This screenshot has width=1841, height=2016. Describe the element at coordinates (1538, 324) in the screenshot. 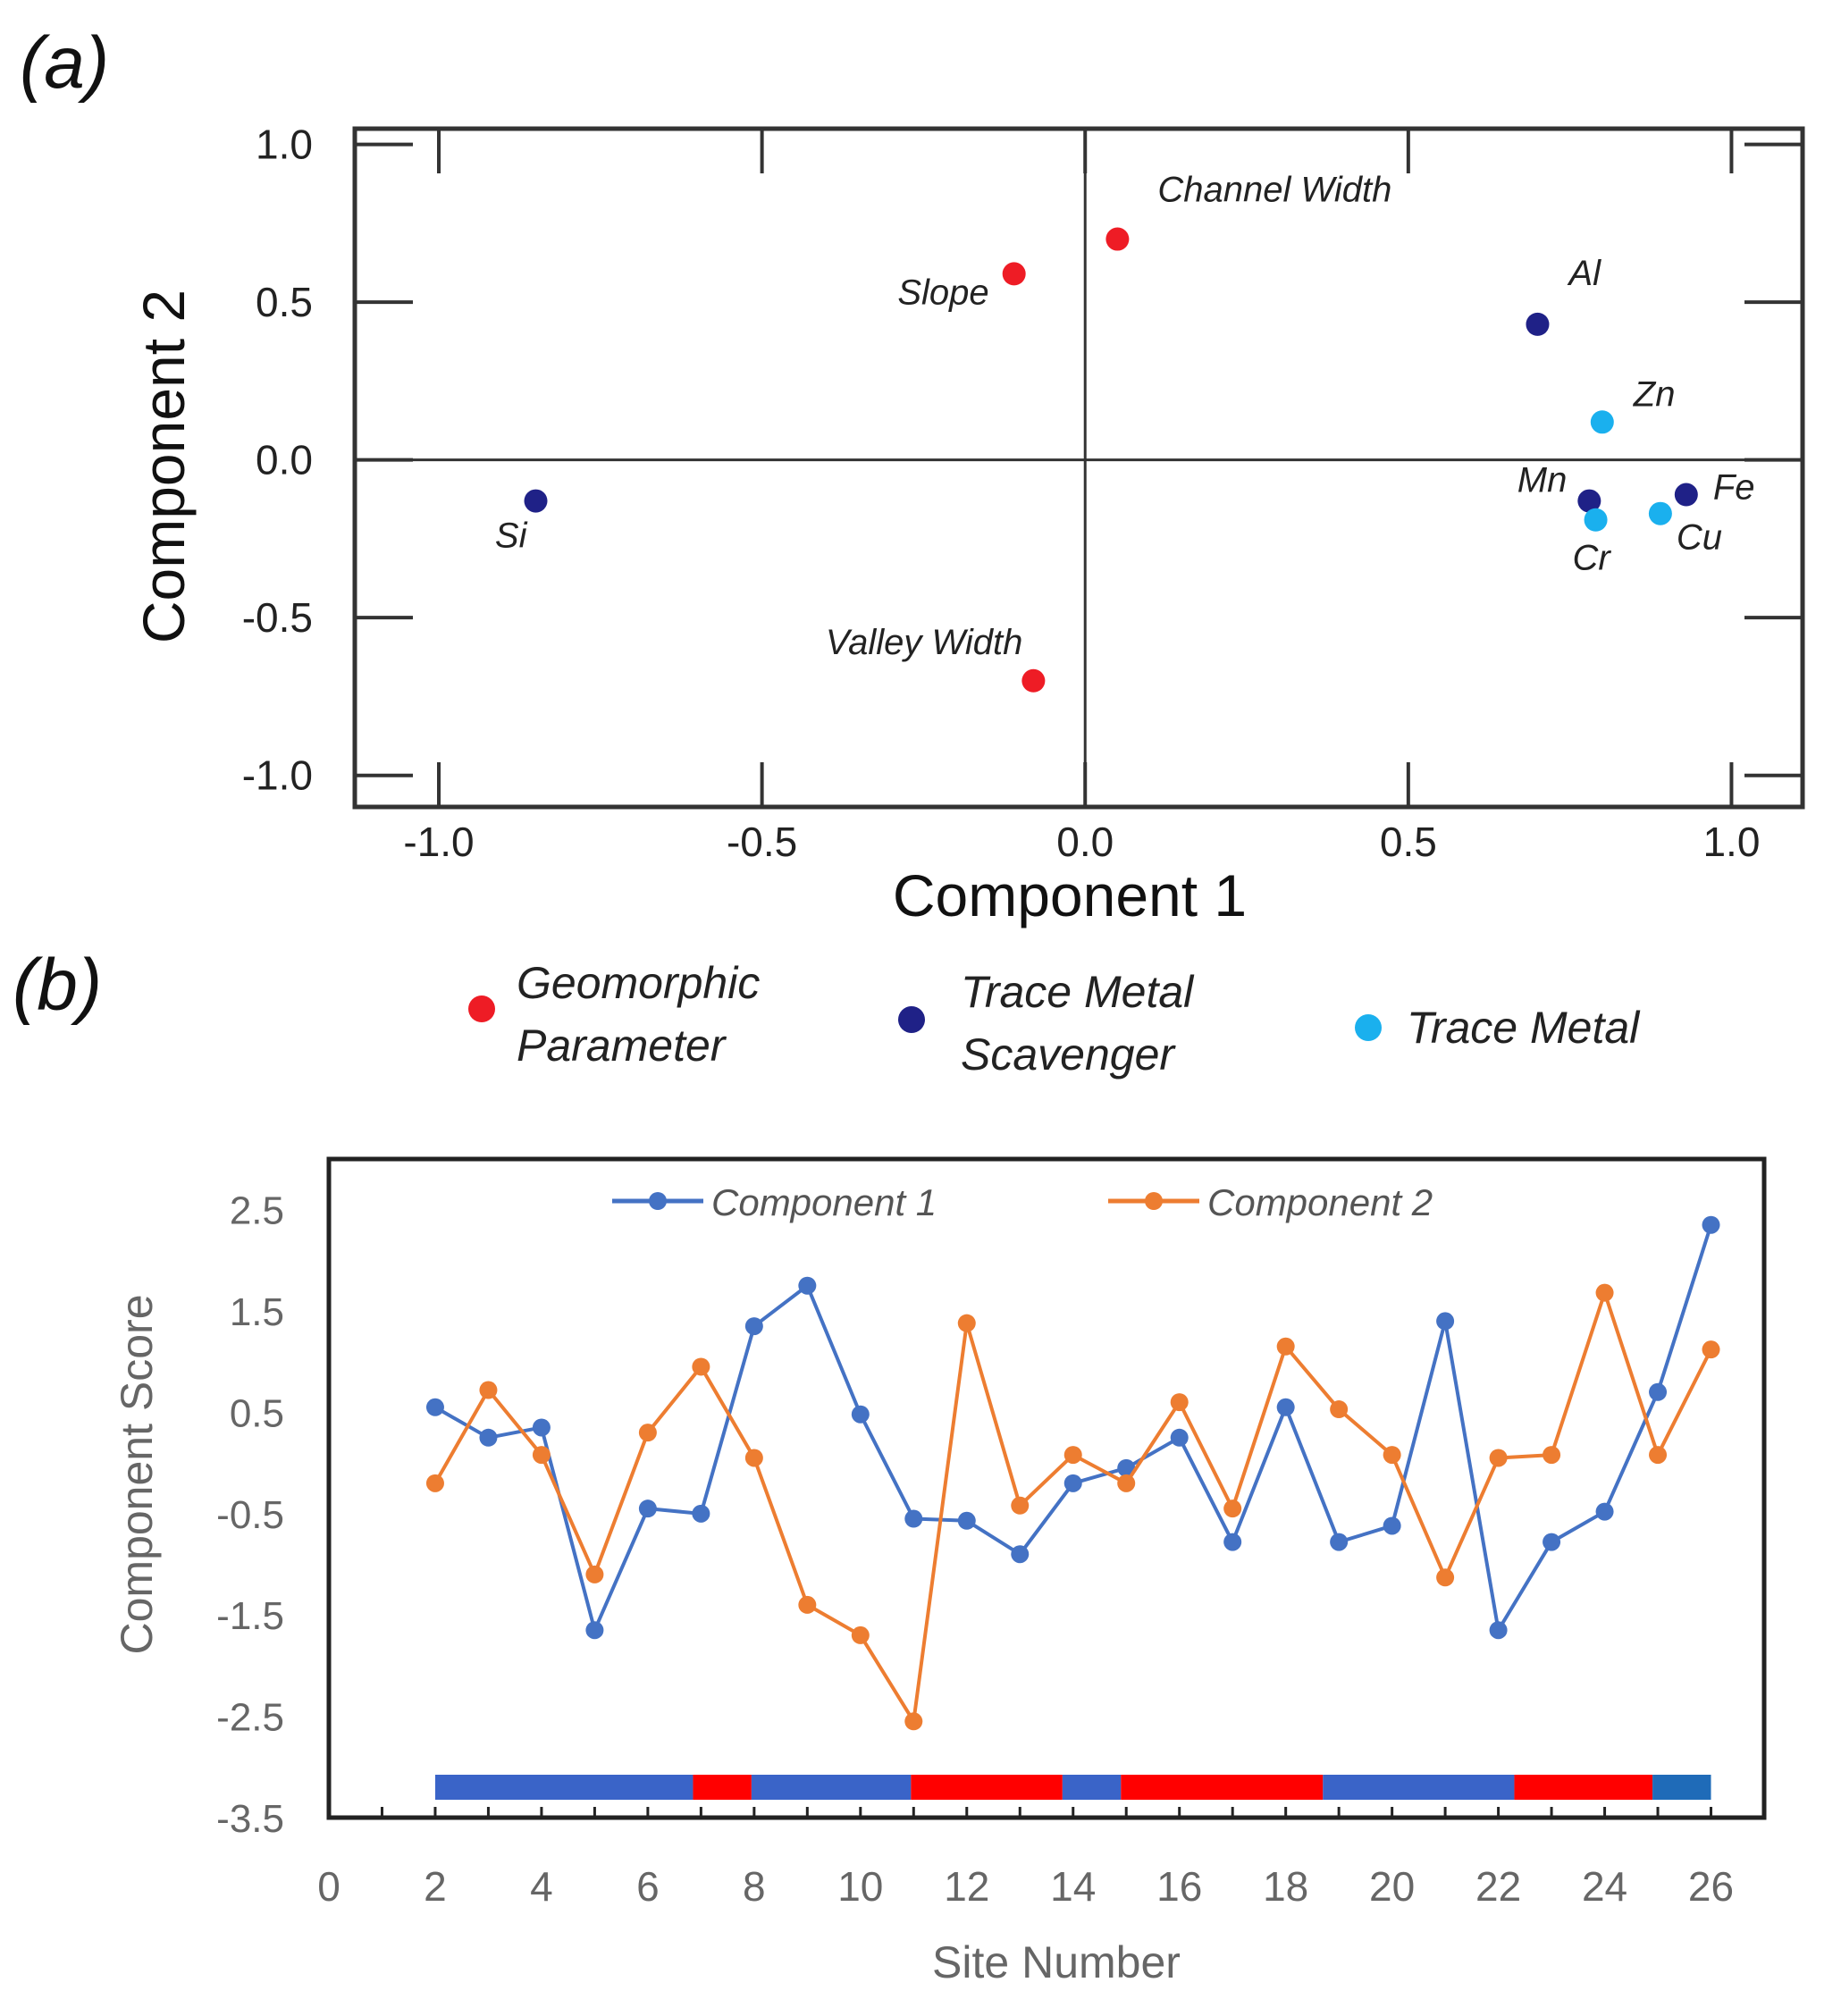

I see `scatter-point-al` at that location.